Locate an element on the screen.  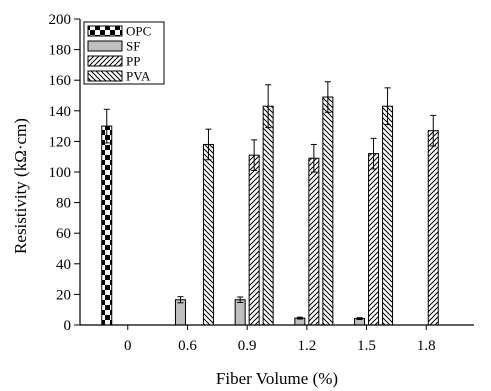
error-bar-pp-0.9 is located at coordinates (254, 155).